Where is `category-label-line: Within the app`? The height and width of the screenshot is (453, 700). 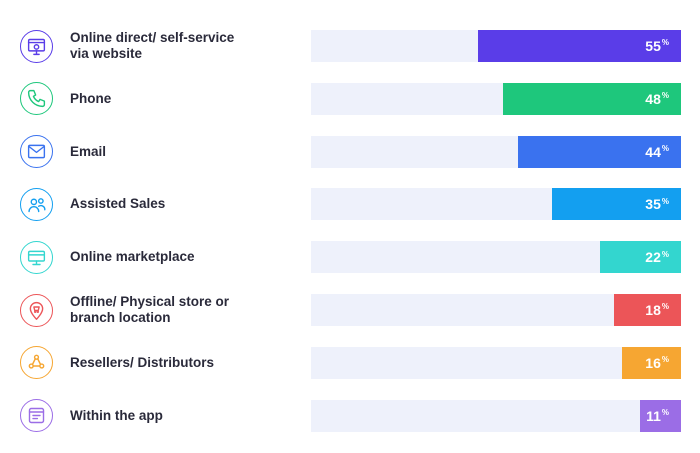
category-label-line: Within the app is located at coordinates (116, 415).